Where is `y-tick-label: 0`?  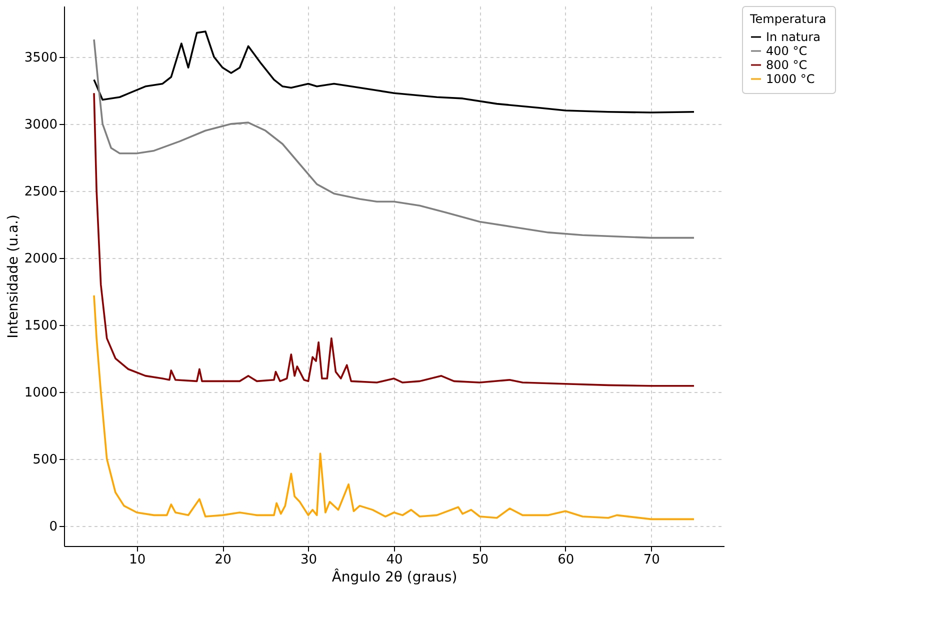 y-tick-label: 0 is located at coordinates (53, 526).